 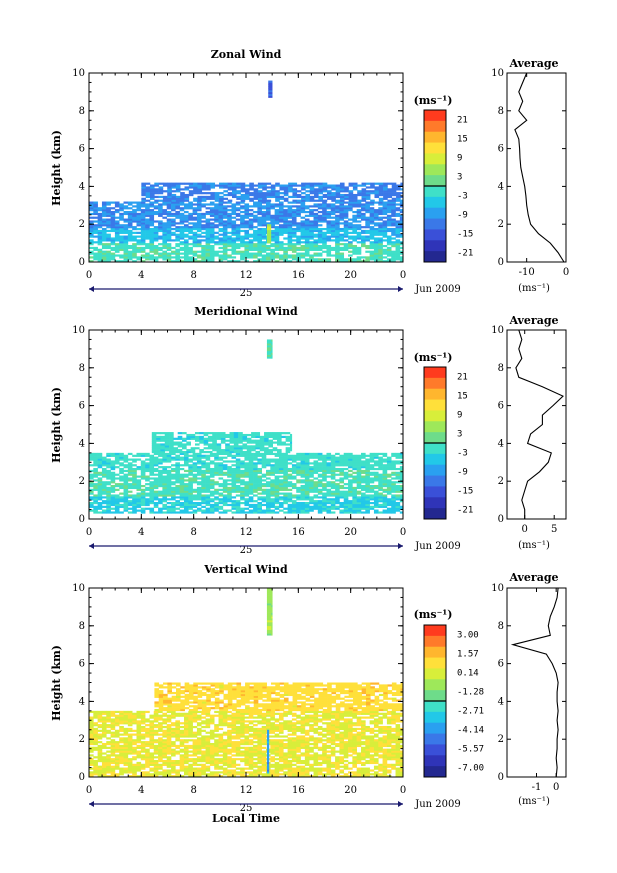 What do you see at coordinates (433, 357) in the screenshot?
I see `colorbar-unit: (ms⁻¹)` at bounding box center [433, 357].